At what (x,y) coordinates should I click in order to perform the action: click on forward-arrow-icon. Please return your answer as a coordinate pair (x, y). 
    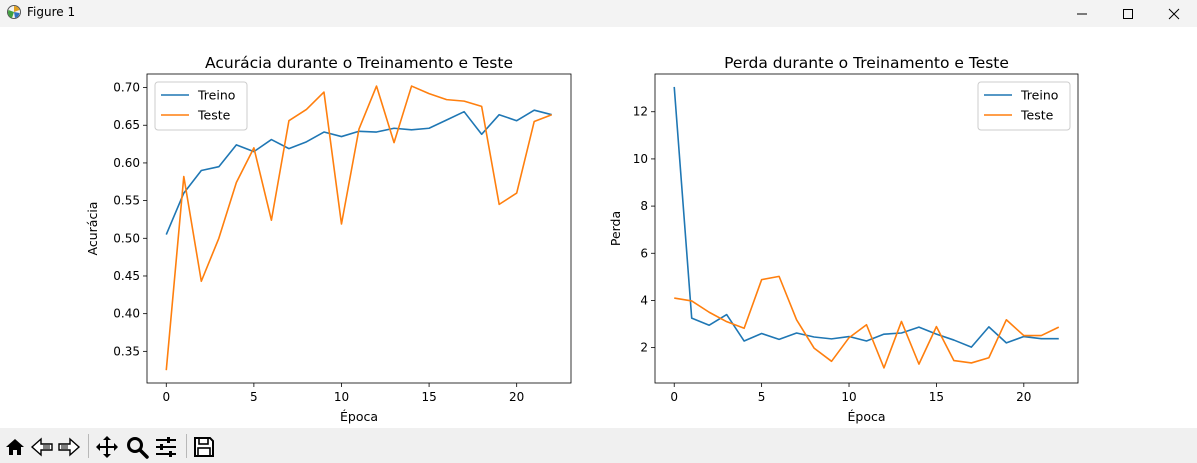
    Looking at the image, I should click on (69, 447).